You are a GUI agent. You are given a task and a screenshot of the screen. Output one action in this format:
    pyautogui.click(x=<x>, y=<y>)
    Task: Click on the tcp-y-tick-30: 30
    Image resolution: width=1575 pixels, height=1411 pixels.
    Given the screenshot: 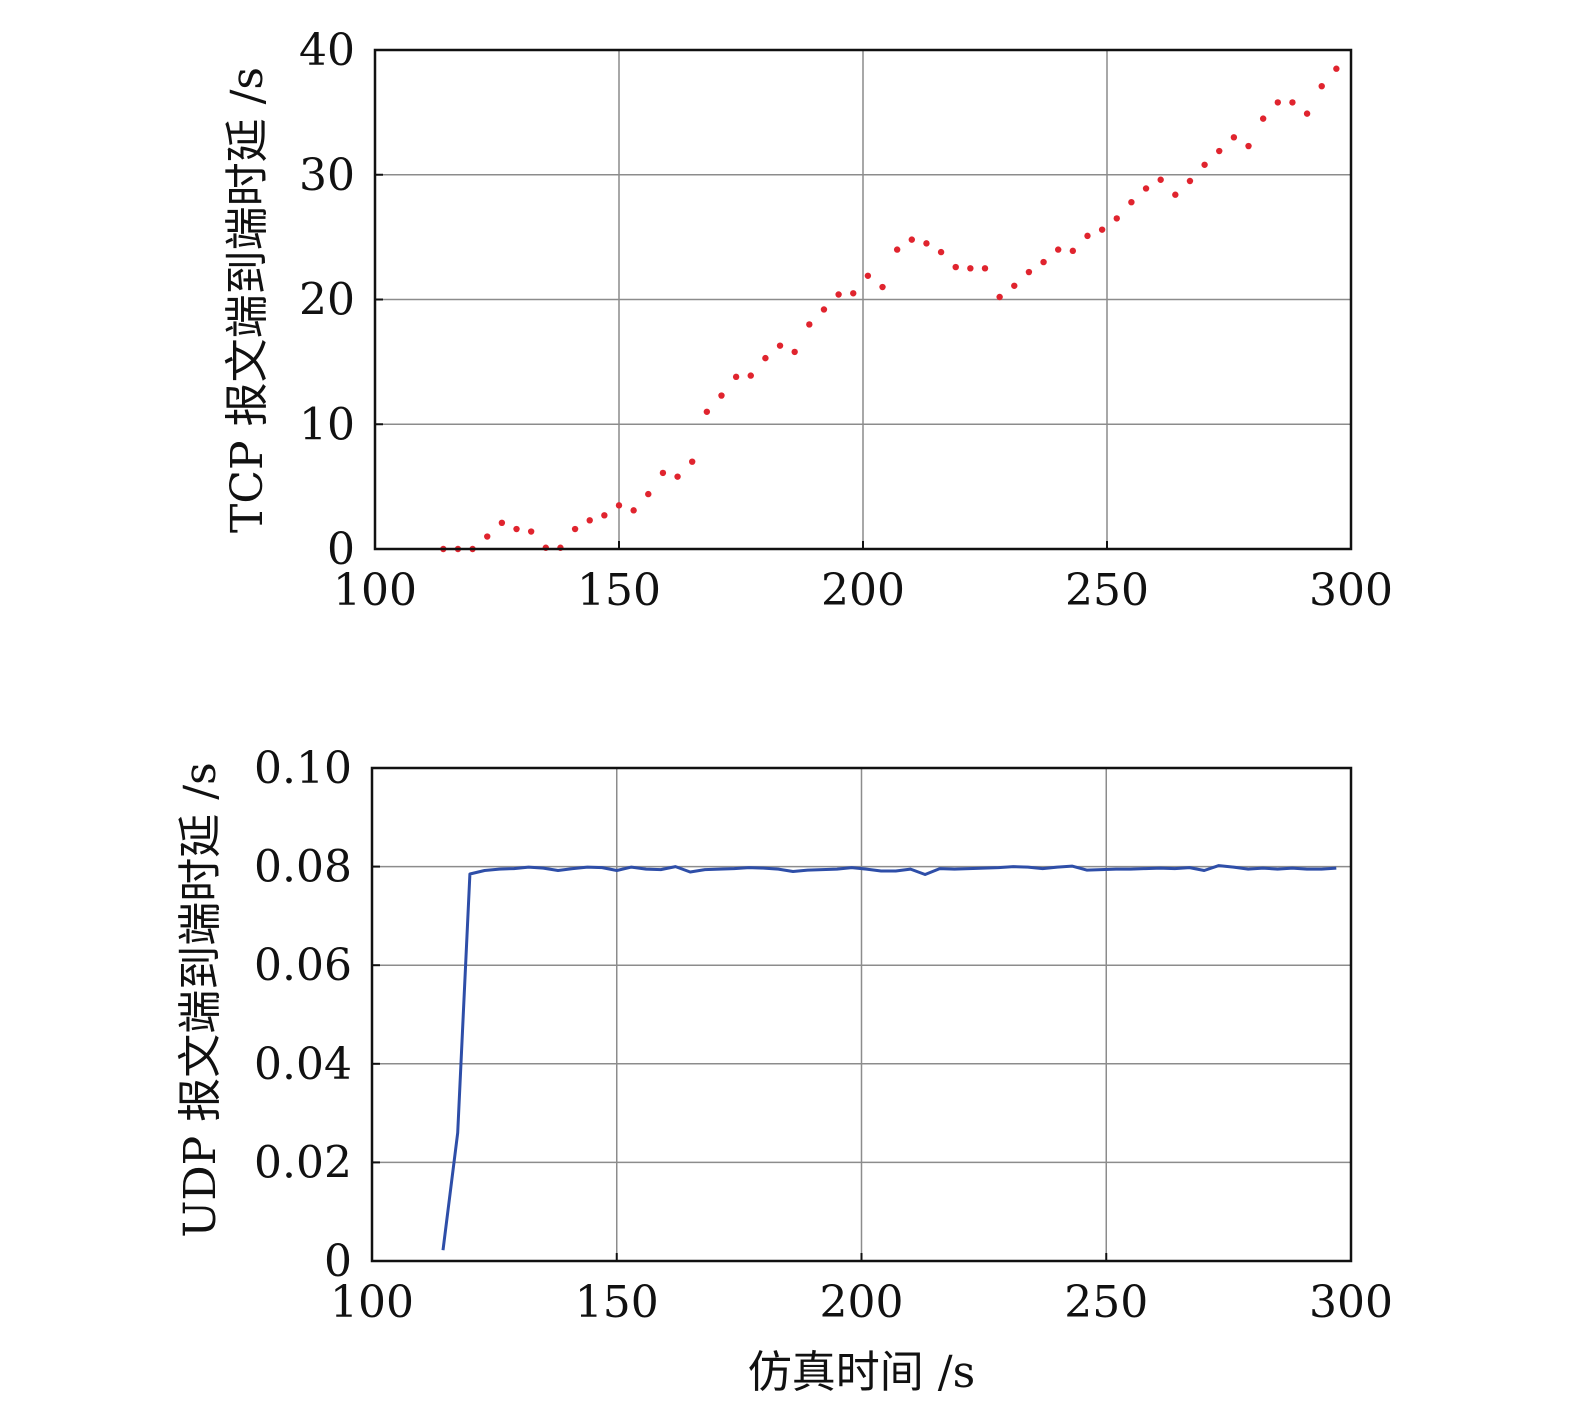 What is the action you would take?
    pyautogui.click(x=327, y=175)
    